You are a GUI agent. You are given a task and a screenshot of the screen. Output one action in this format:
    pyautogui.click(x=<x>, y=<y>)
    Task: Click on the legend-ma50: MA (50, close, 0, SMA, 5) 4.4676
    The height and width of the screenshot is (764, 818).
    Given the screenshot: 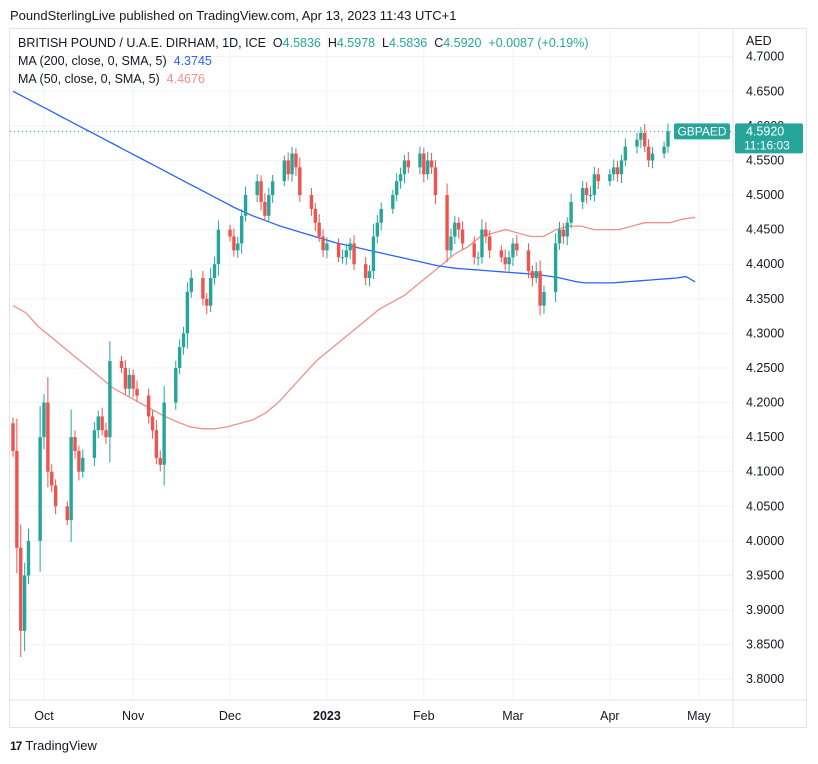 What is the action you would take?
    pyautogui.click(x=111, y=79)
    